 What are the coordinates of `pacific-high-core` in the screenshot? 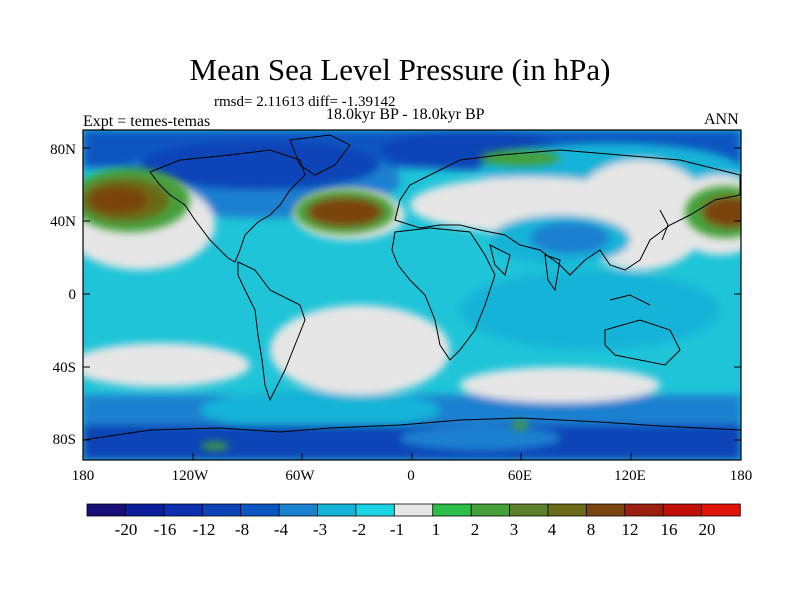 It's located at (118, 200).